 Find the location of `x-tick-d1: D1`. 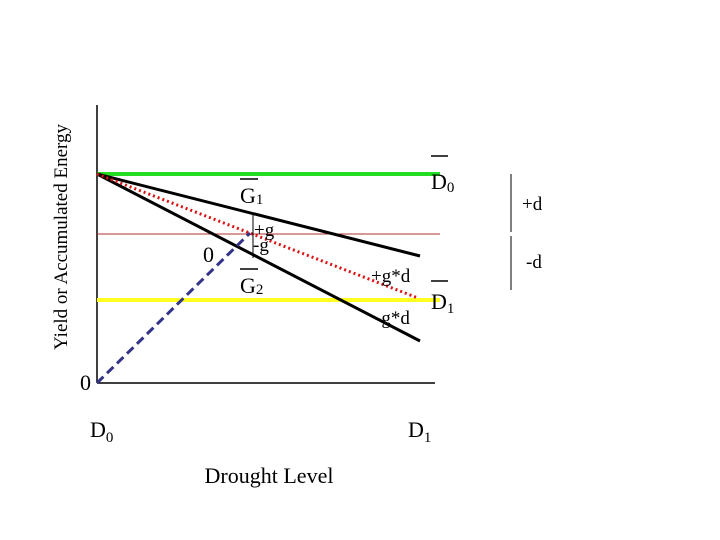

x-tick-d1: D1 is located at coordinates (419, 431).